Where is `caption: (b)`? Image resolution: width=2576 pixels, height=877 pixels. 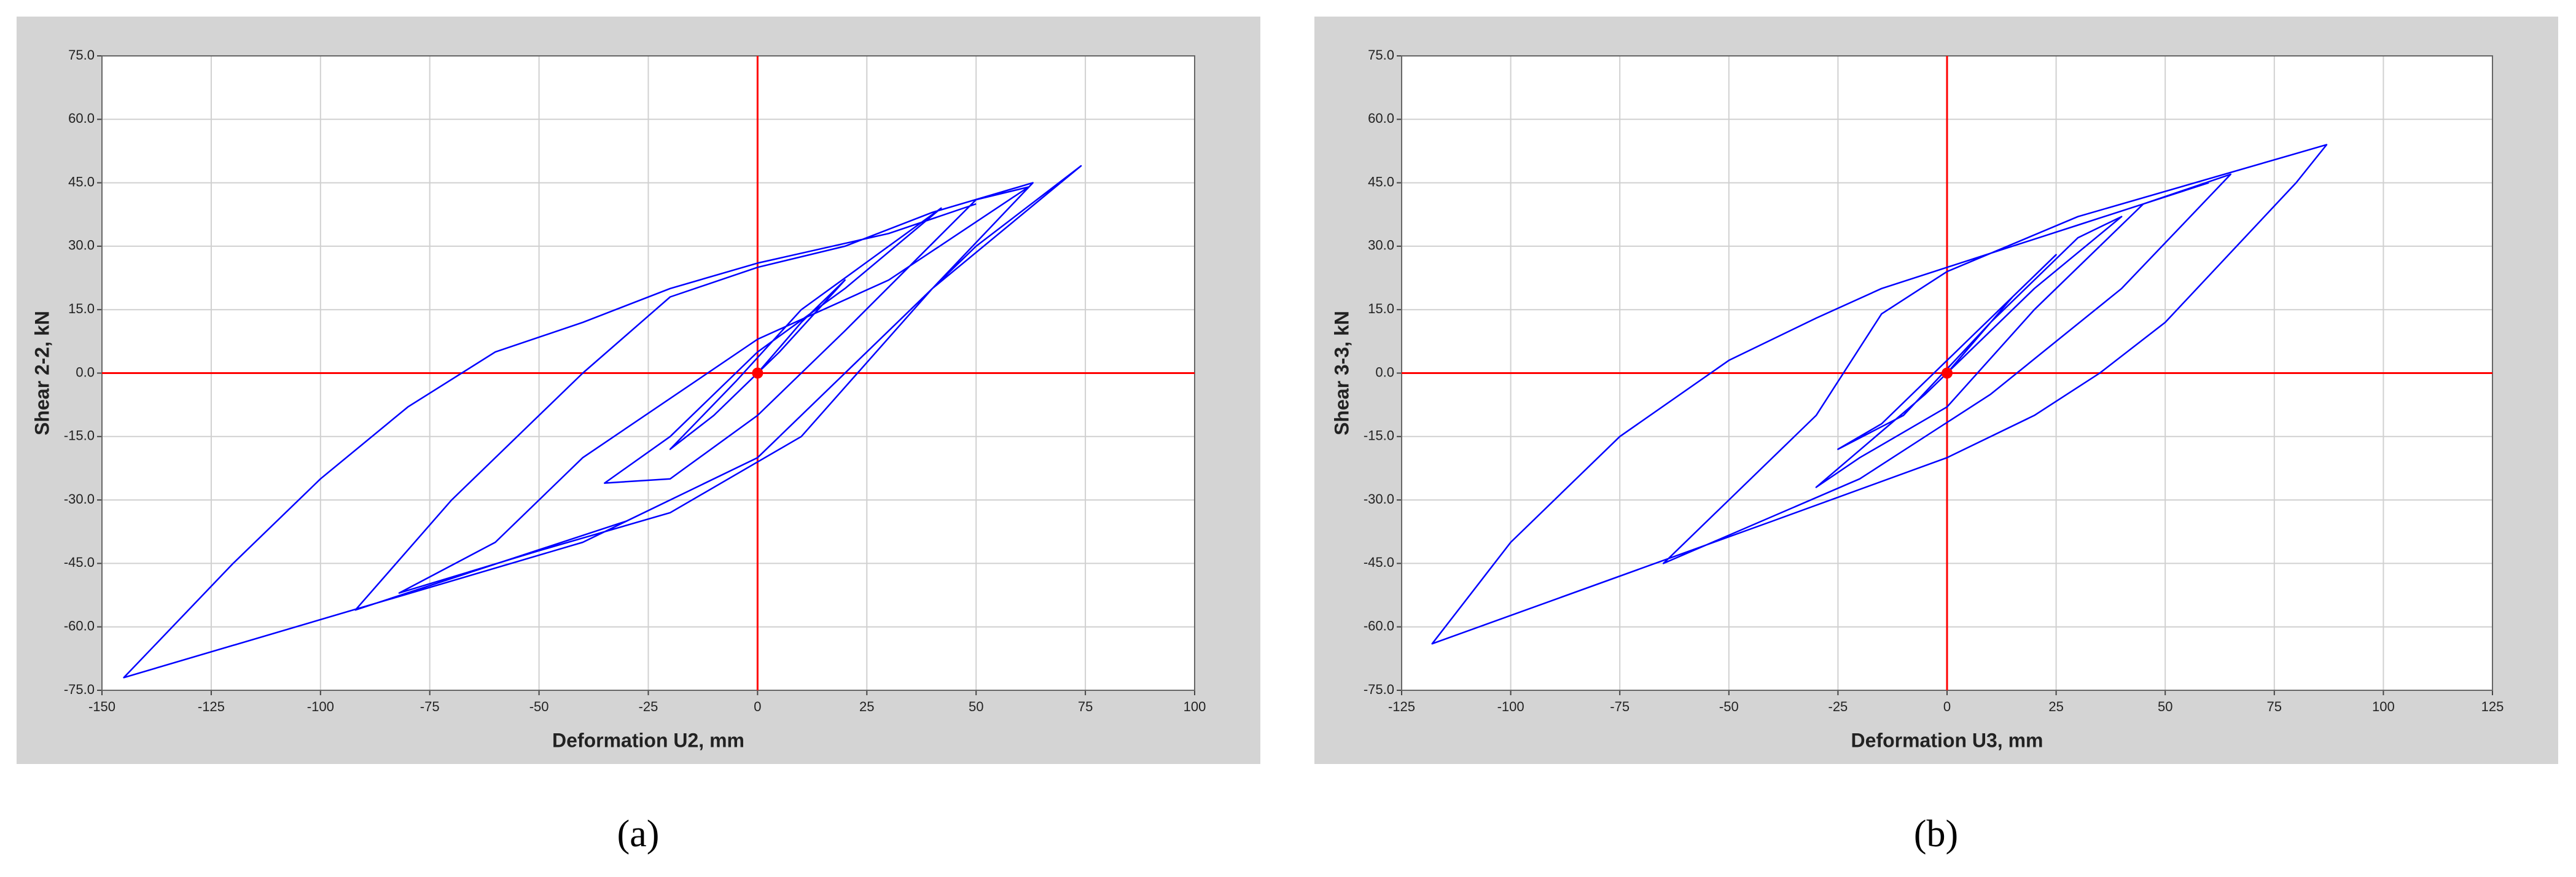
caption: (b) is located at coordinates (1936, 834).